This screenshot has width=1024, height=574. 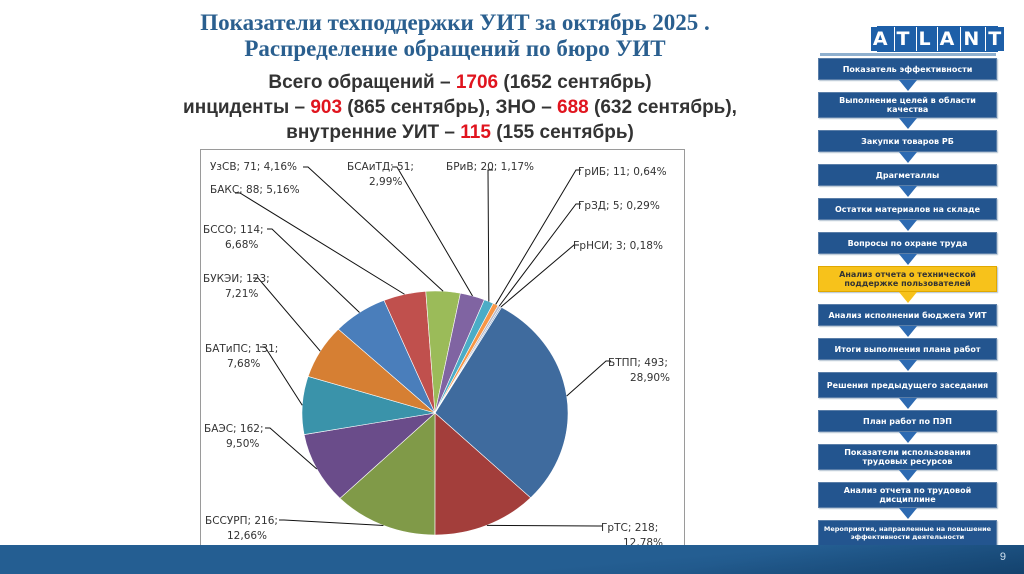 What do you see at coordinates (450, 107) in the screenshot?
I see `incidents-prev: (865 сентябрь), ЗНО –` at bounding box center [450, 107].